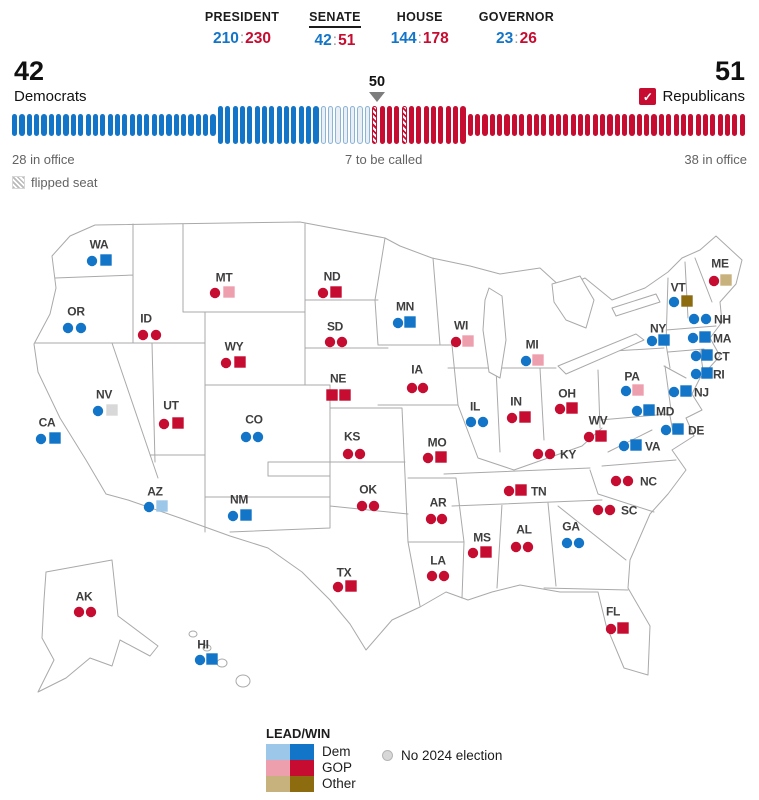 This screenshot has width=759, height=800. Describe the element at coordinates (404, 125) in the screenshot. I see `seat-pill-flipped` at that location.